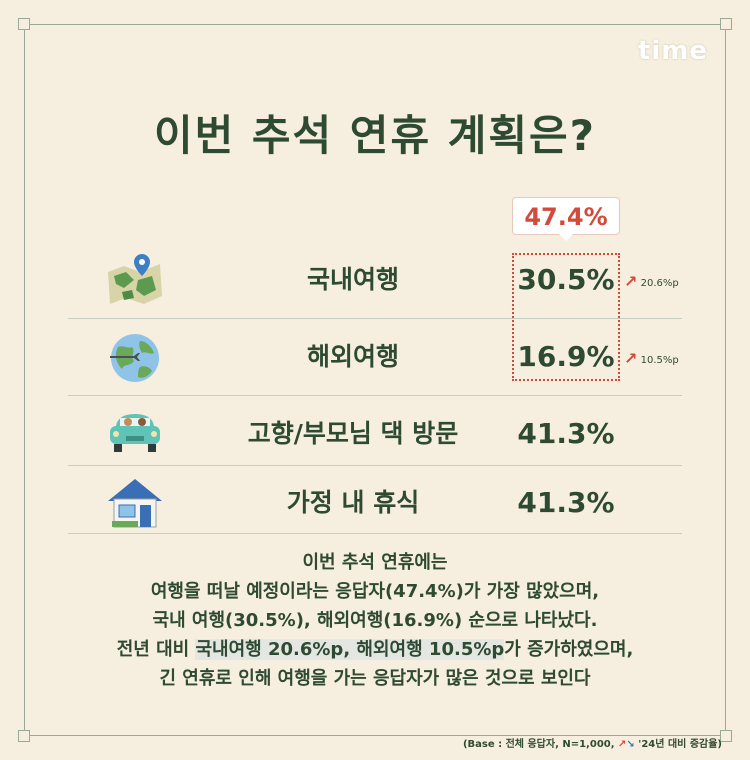  Describe the element at coordinates (135, 503) in the screenshot. I see `house-icon` at that location.